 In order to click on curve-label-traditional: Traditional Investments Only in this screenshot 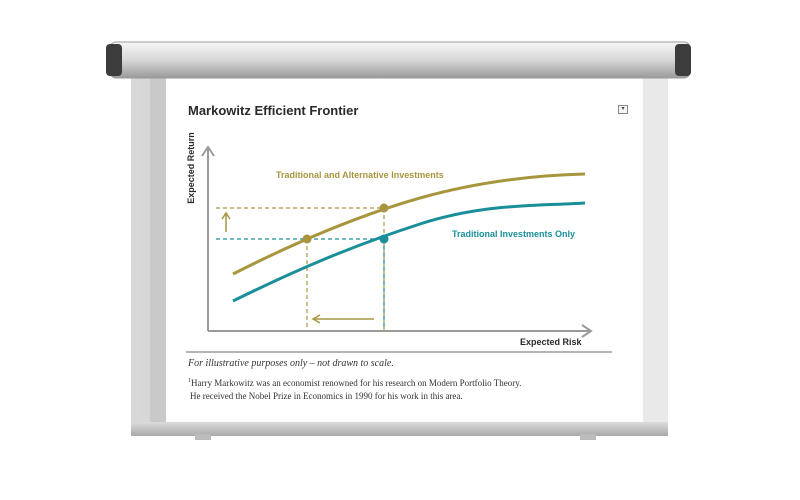, I will do `click(514, 234)`.